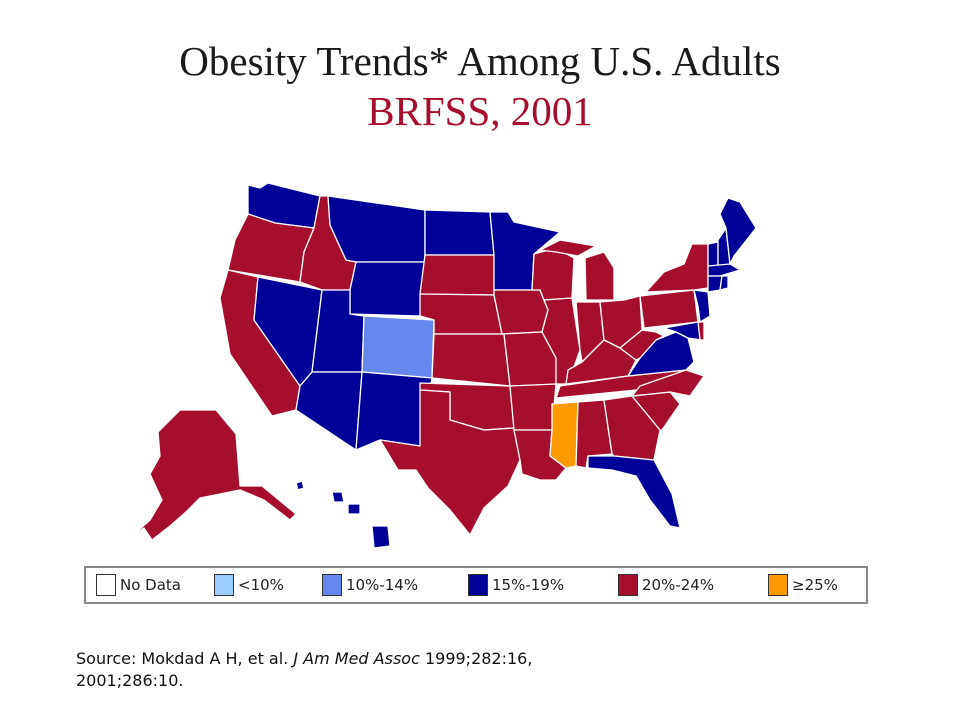  What do you see at coordinates (702, 306) in the screenshot?
I see `state-nj` at bounding box center [702, 306].